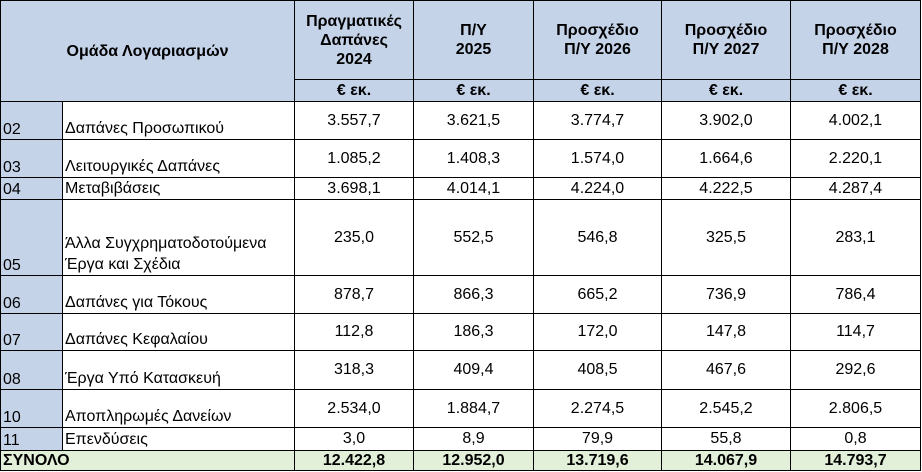  What do you see at coordinates (31, 370) in the screenshot?
I see `account-code: 08` at bounding box center [31, 370].